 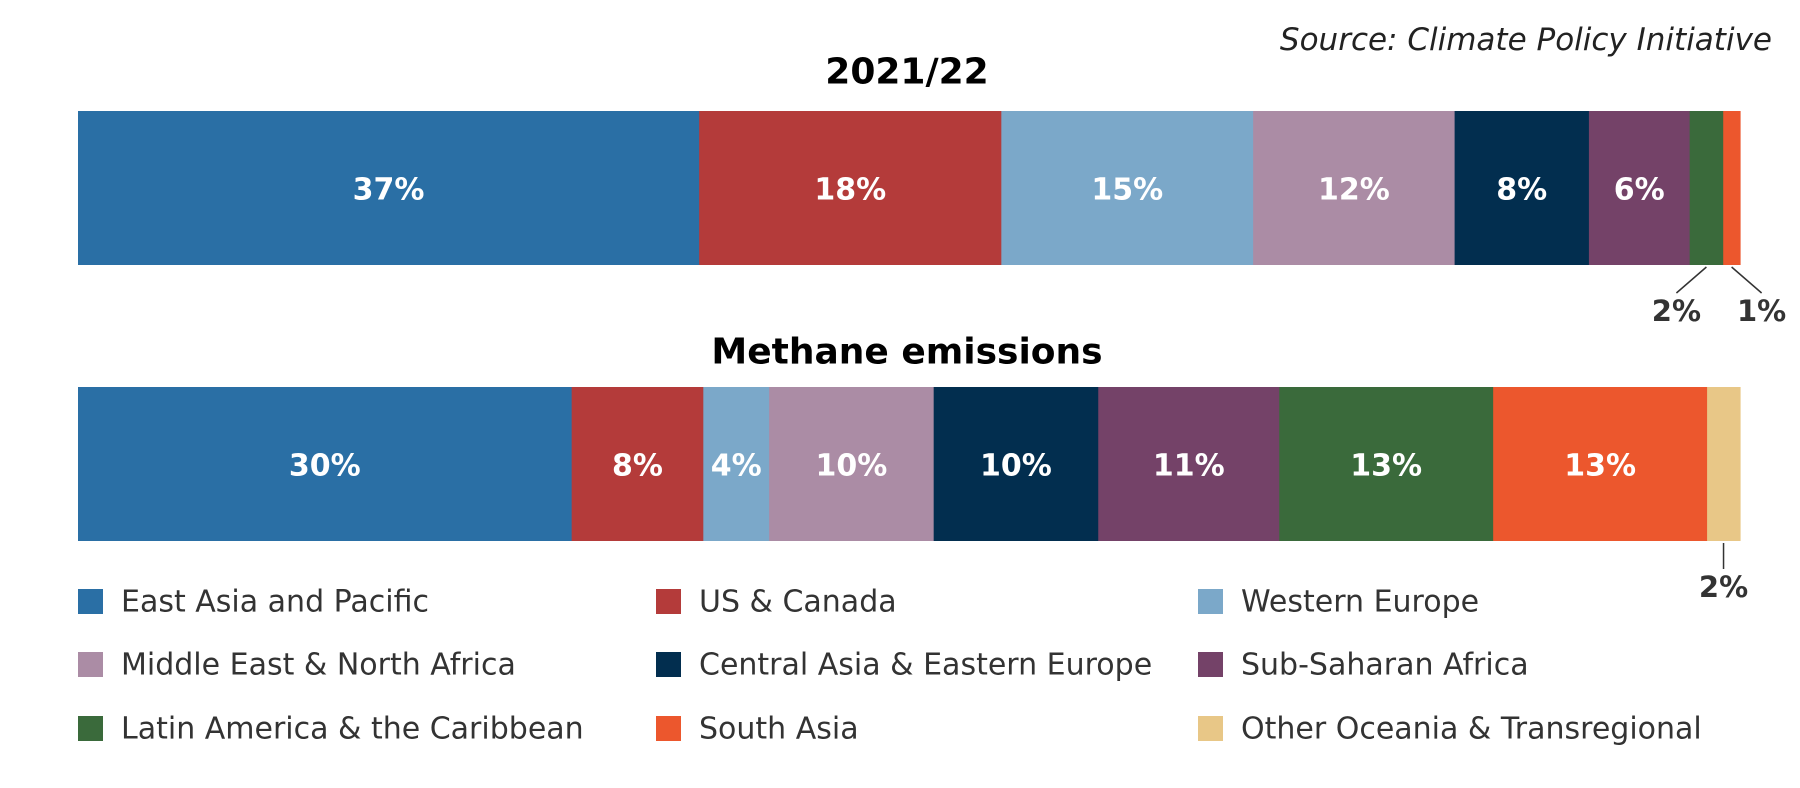 I want to click on legend-label: Sub-Saharan Africa, so click(x=1385, y=665).